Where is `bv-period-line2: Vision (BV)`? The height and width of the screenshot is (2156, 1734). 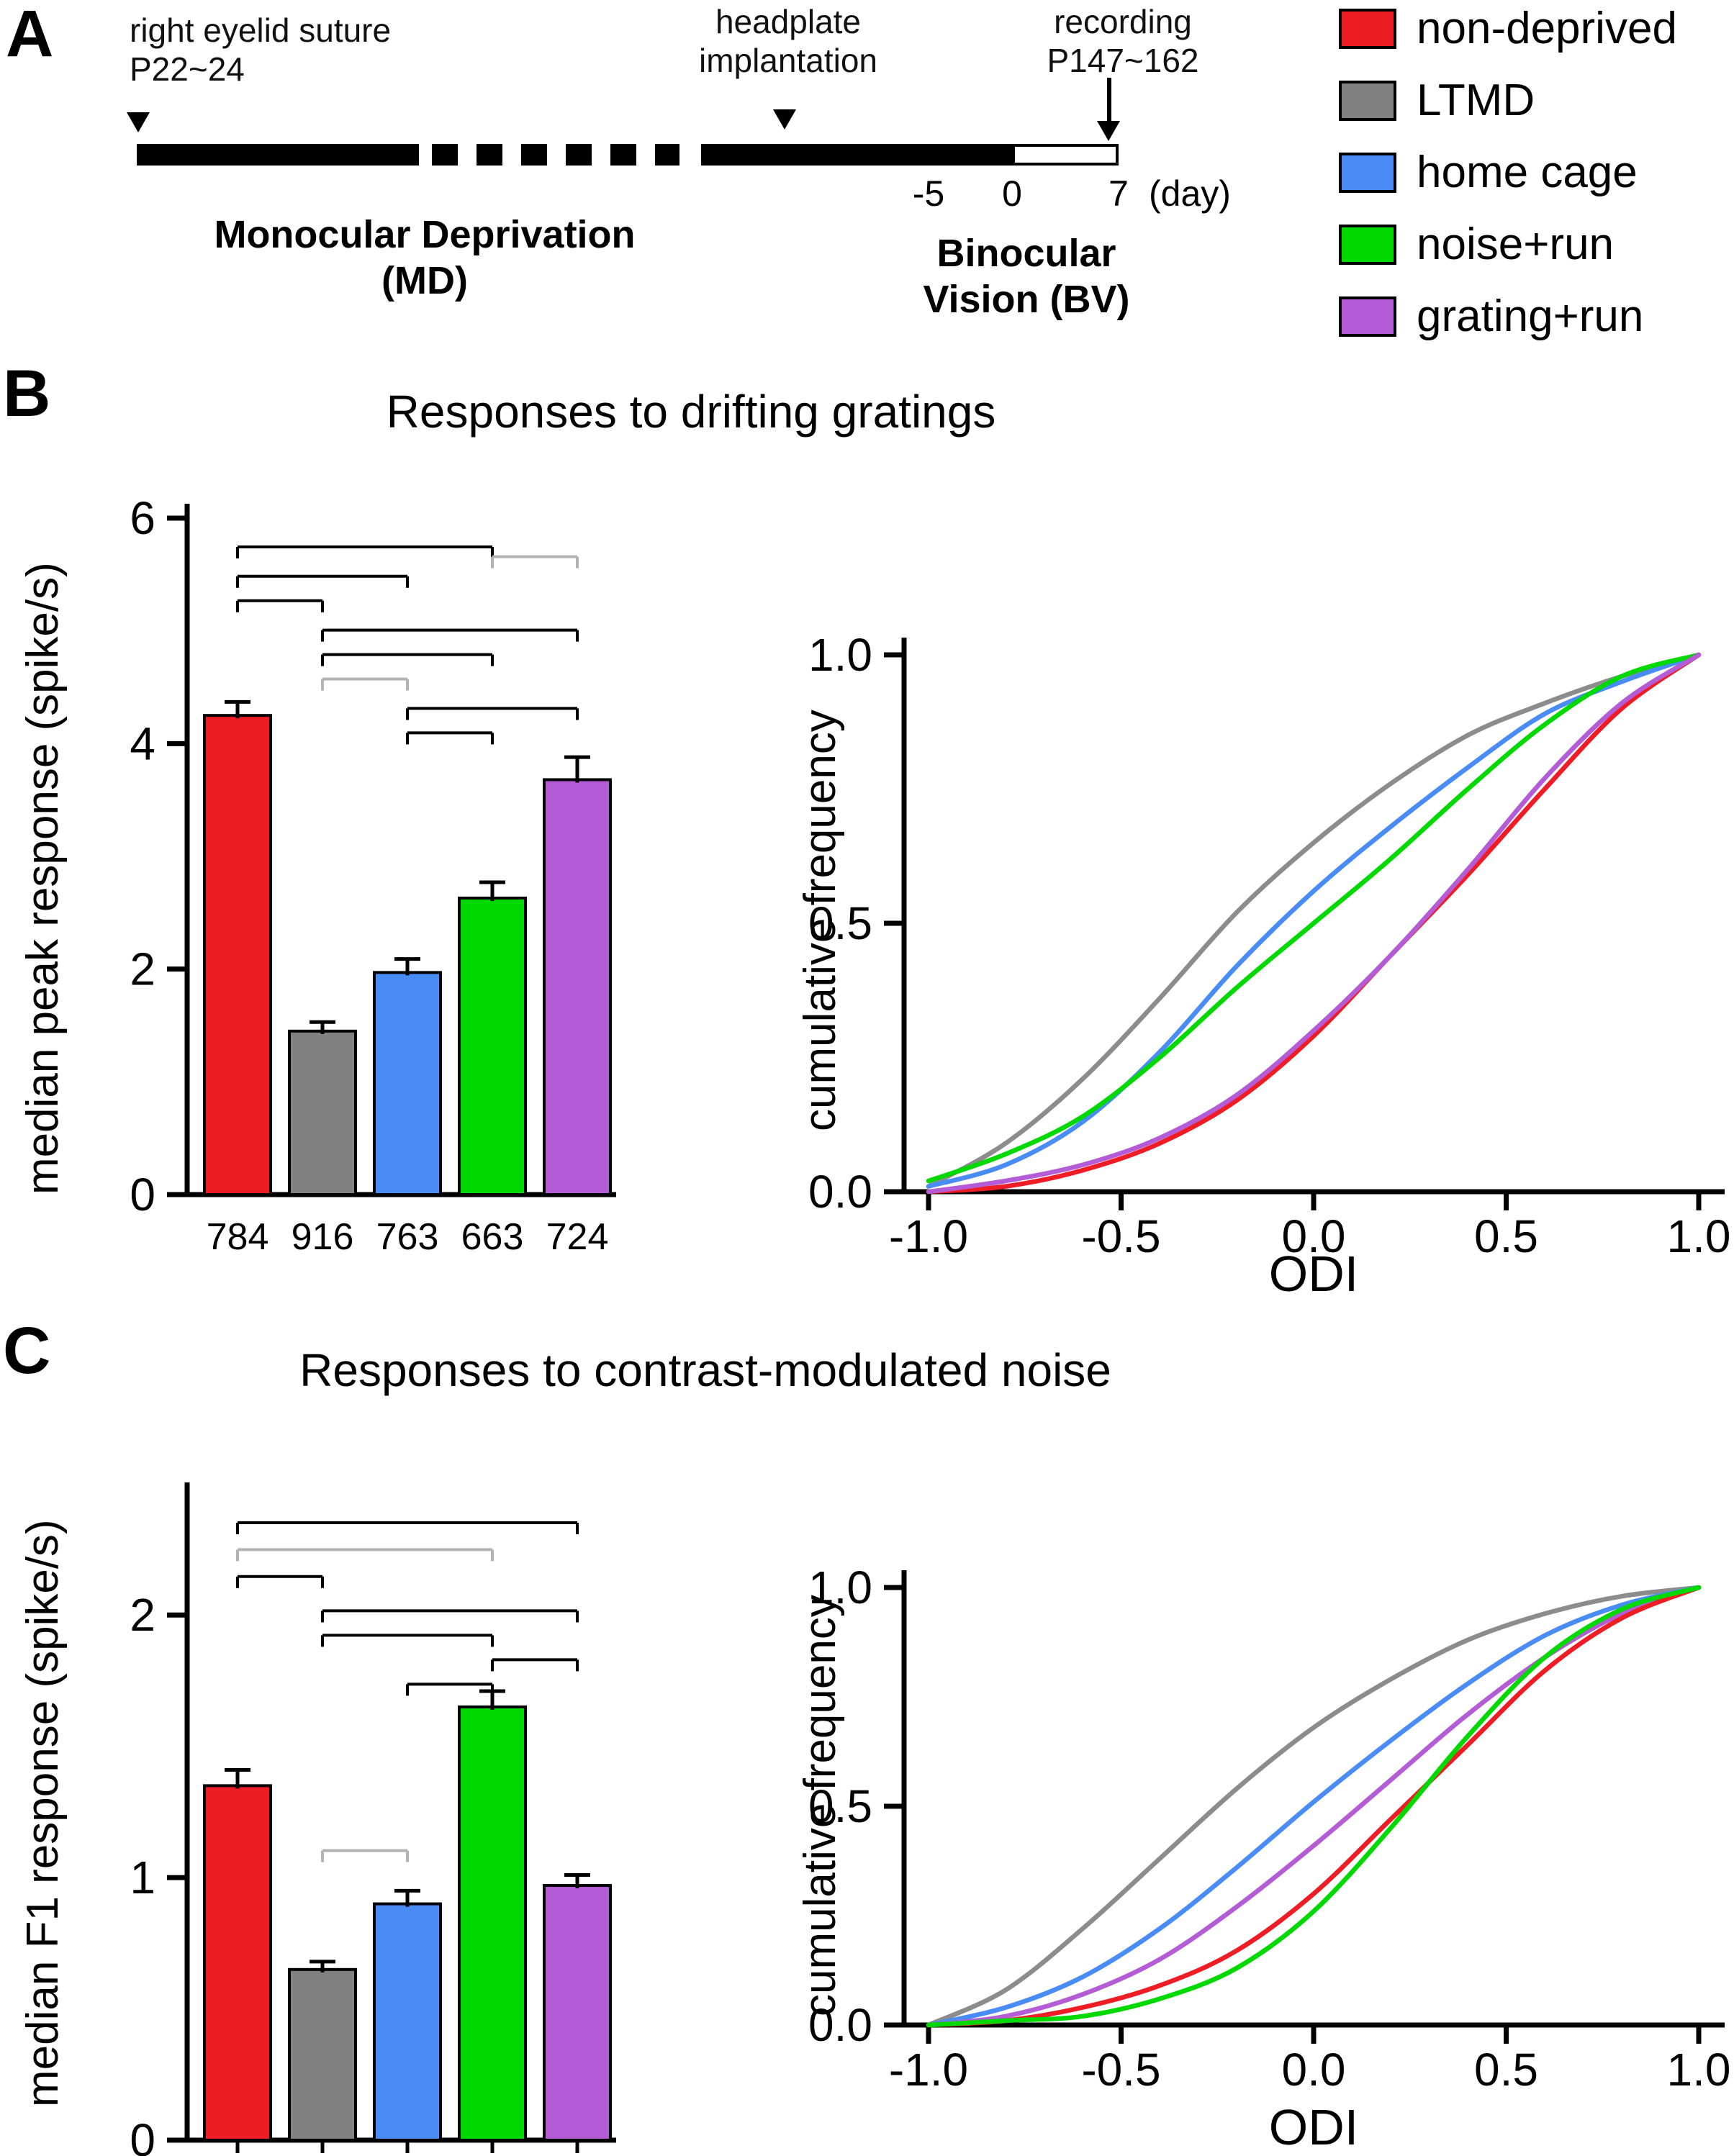 bv-period-line2: Vision (BV) is located at coordinates (1026, 300).